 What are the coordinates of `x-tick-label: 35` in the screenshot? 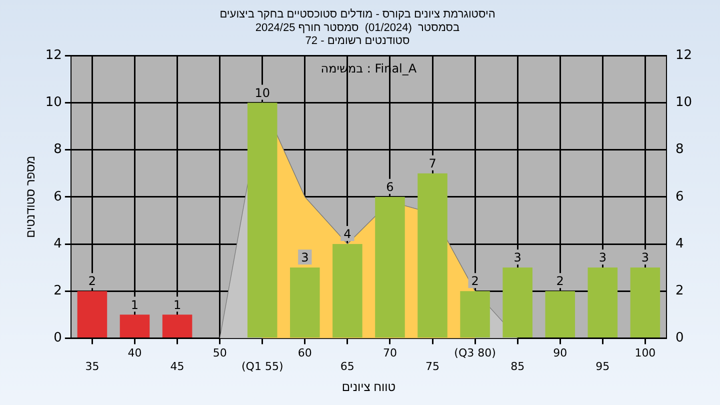 It's located at (92, 366).